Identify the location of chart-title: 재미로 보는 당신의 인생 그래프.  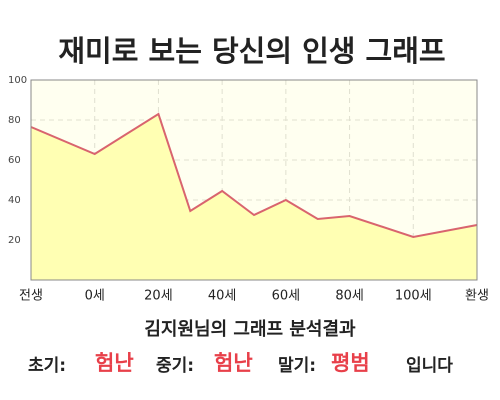
(251, 51).